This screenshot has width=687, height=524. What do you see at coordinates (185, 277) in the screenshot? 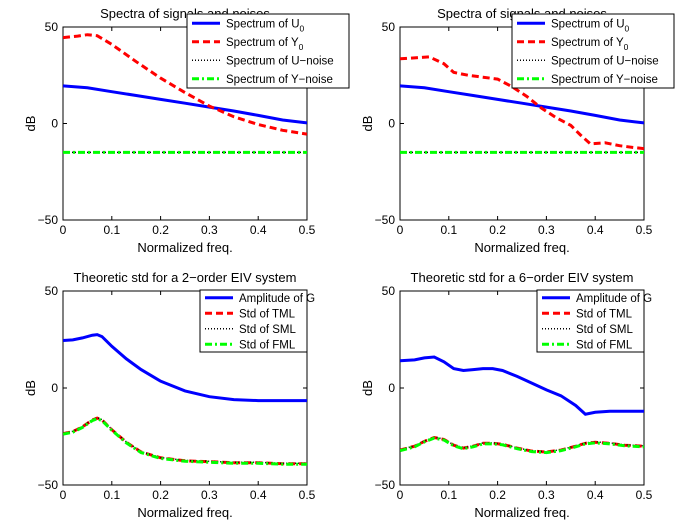
I see `chart-title: Theoretic std for a 2−order EIV system` at bounding box center [185, 277].